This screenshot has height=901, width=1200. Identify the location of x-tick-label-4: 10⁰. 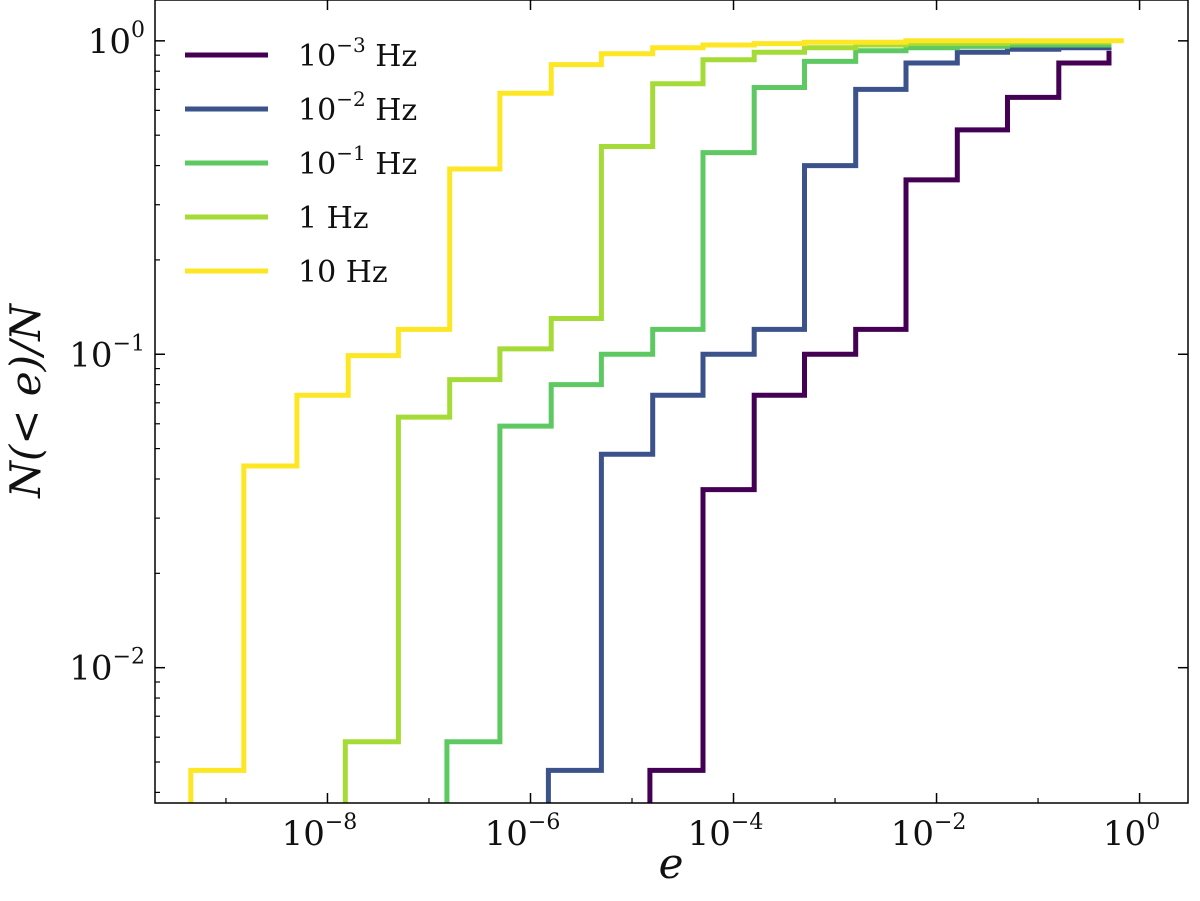
(1131, 832).